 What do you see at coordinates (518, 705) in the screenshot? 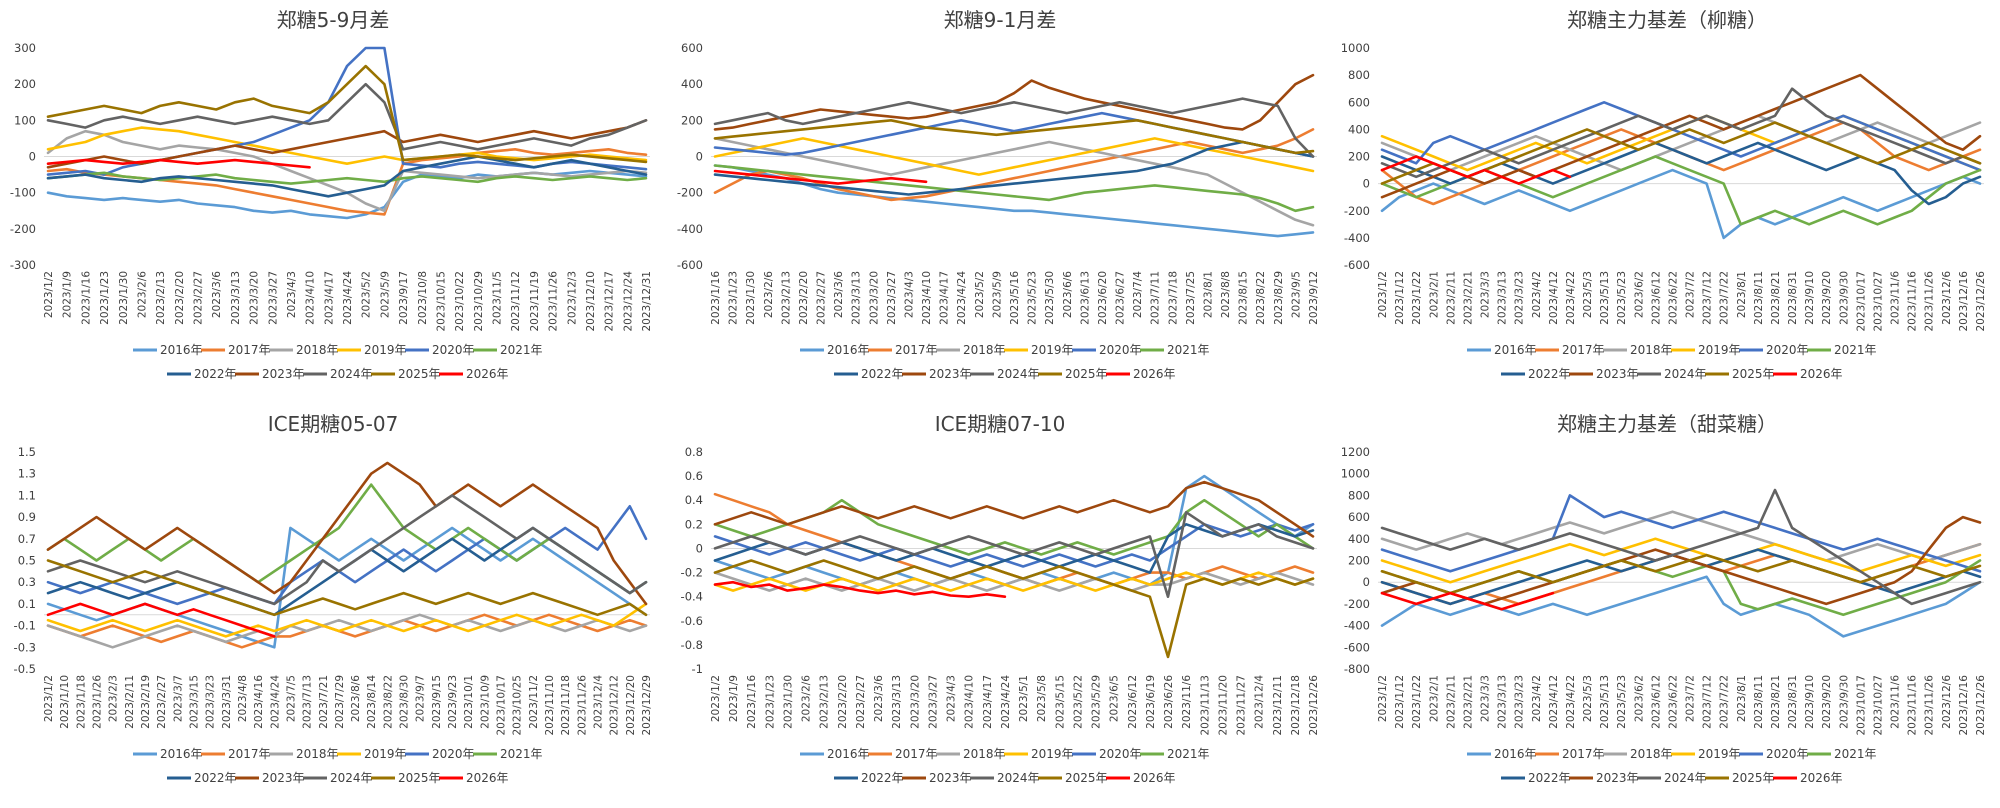
I see `x-tick-label: 2023/10/25` at bounding box center [518, 705].